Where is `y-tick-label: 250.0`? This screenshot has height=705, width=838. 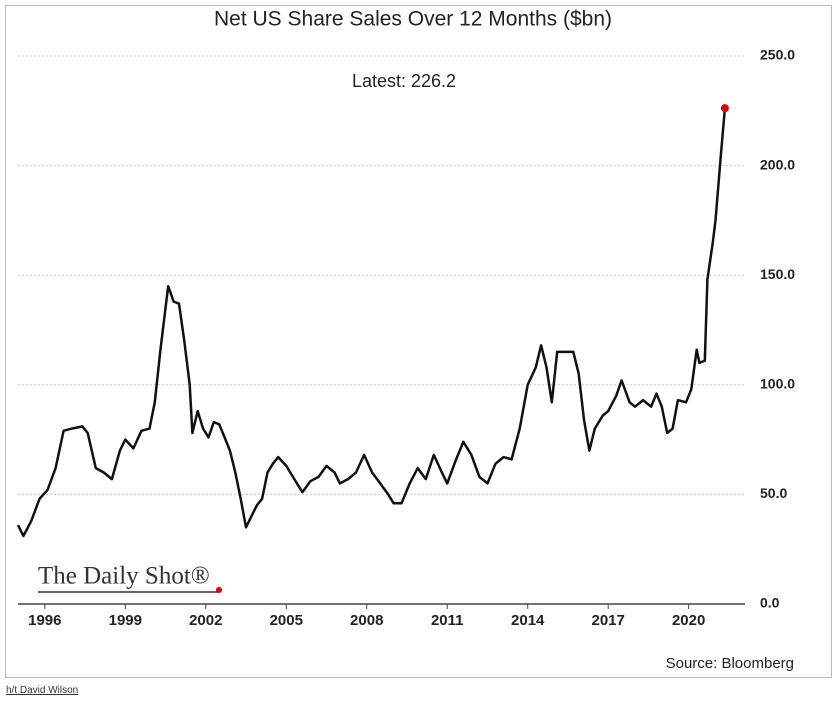
y-tick-label: 250.0 is located at coordinates (777, 55).